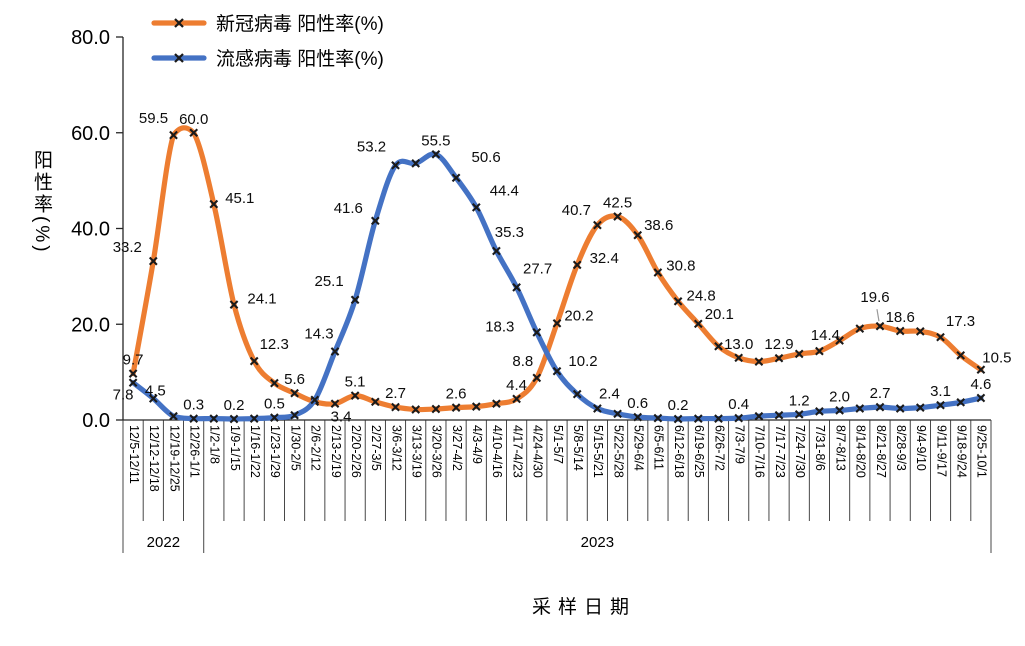 The height and width of the screenshot is (646, 1025). I want to click on data-label-flu: 1.2, so click(799, 400).